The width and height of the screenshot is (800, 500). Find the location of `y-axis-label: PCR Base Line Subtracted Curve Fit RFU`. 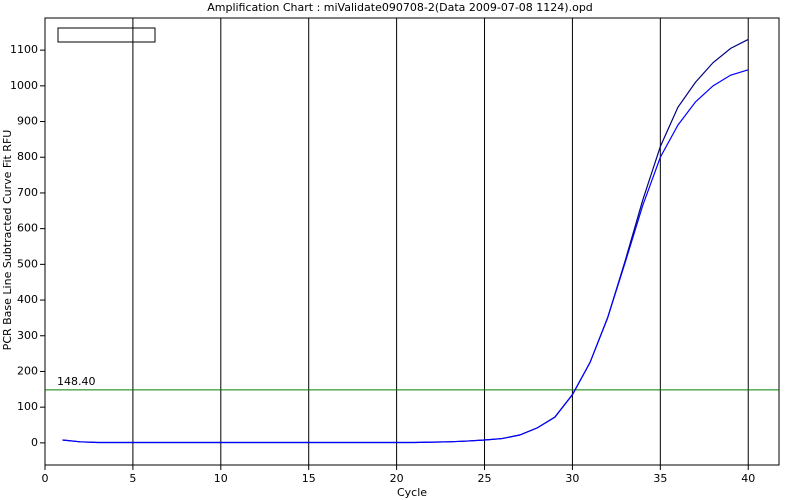

y-axis-label: PCR Base Line Subtracted Curve Fit RFU is located at coordinates (7, 240).